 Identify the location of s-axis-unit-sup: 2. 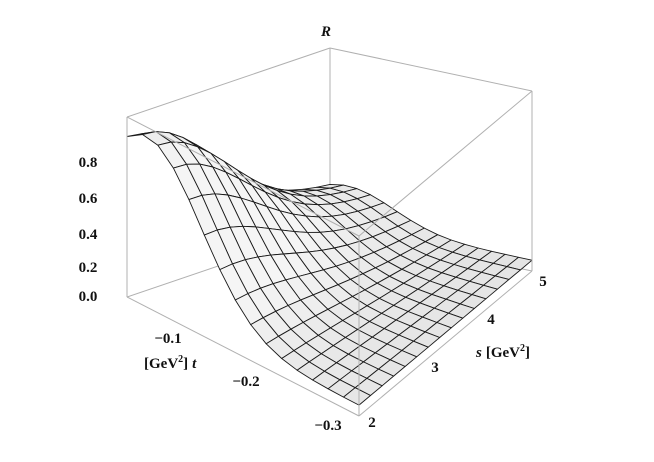
(522, 348).